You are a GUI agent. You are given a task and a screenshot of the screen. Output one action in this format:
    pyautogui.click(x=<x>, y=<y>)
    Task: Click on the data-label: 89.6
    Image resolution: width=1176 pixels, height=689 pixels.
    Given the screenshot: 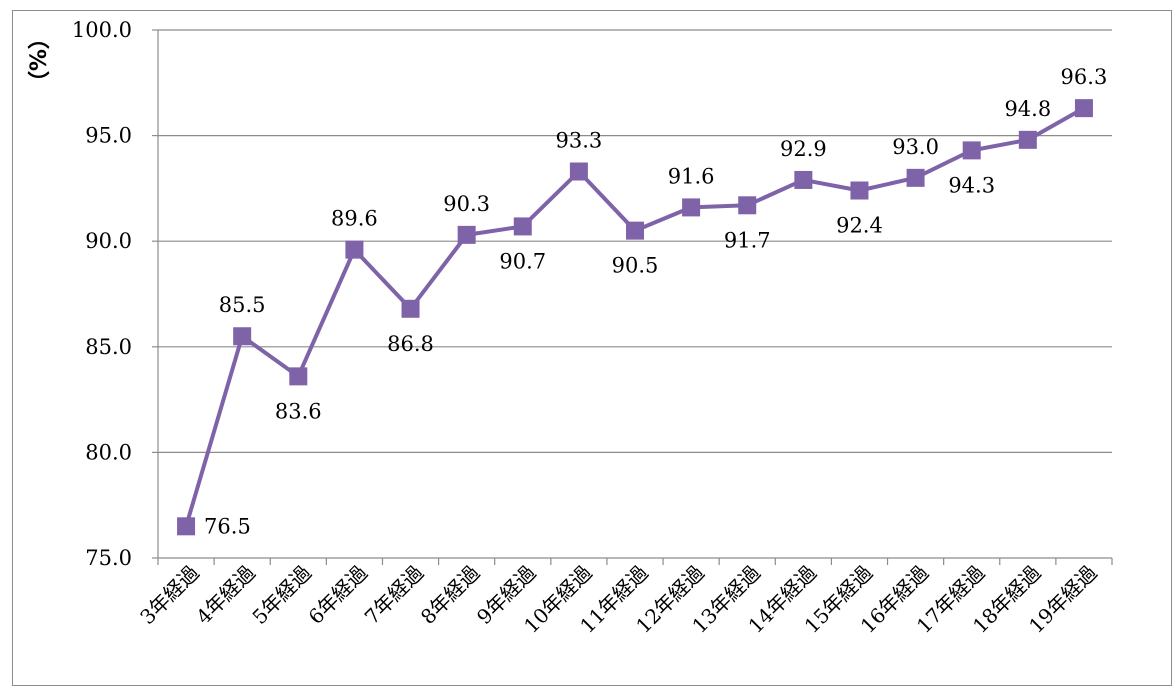 What is the action you would take?
    pyautogui.click(x=354, y=219)
    